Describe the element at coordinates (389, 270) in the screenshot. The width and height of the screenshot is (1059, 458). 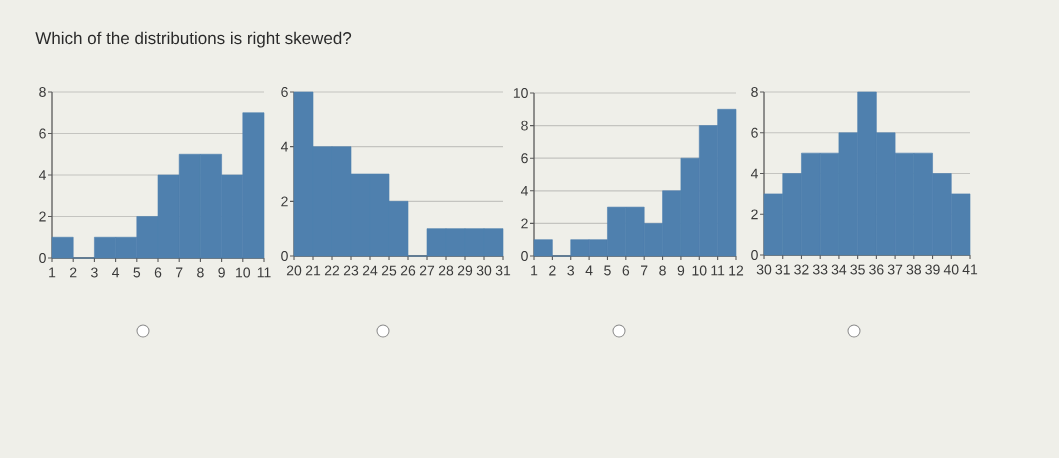
I see `x-tick-label: 25` at that location.